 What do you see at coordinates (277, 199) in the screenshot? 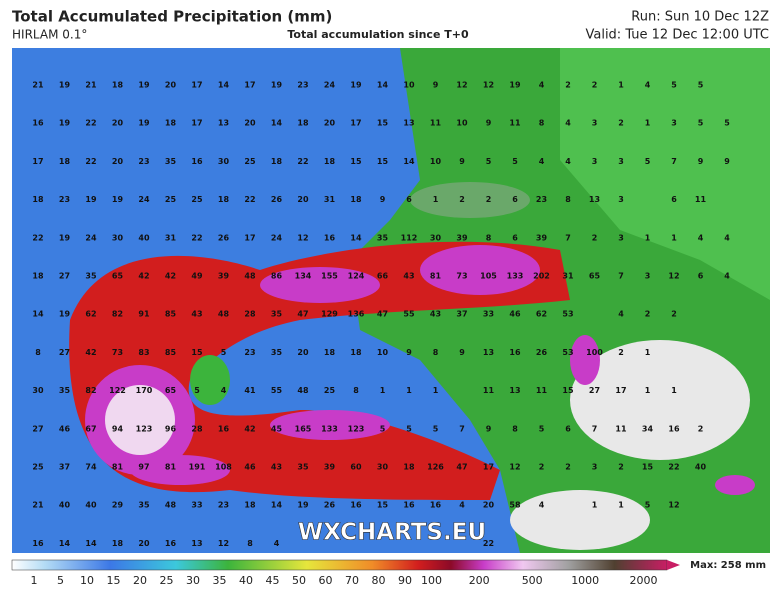
I see `grid-value: 26` at bounding box center [277, 199].